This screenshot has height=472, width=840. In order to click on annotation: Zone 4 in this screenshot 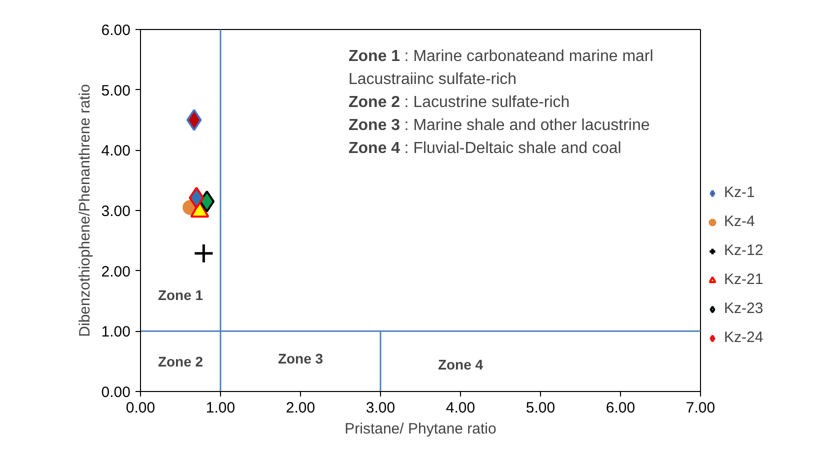, I will do `click(461, 364)`.